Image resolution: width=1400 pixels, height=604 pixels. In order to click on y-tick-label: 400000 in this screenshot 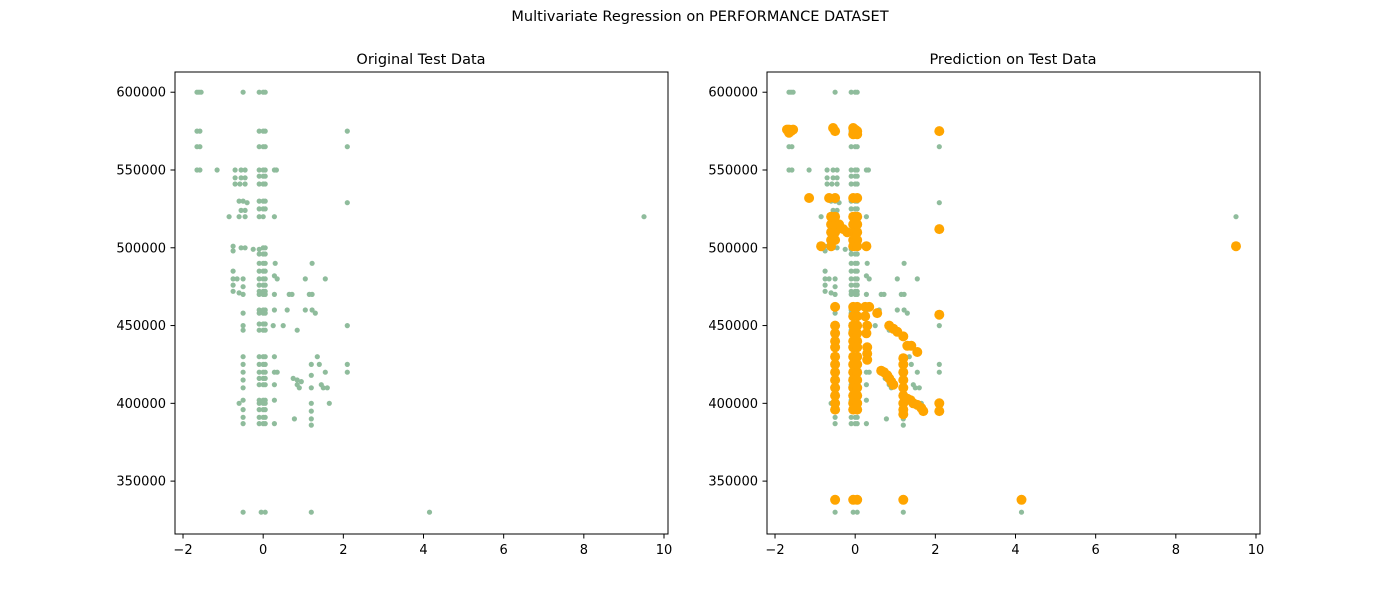, I will do `click(141, 404)`.